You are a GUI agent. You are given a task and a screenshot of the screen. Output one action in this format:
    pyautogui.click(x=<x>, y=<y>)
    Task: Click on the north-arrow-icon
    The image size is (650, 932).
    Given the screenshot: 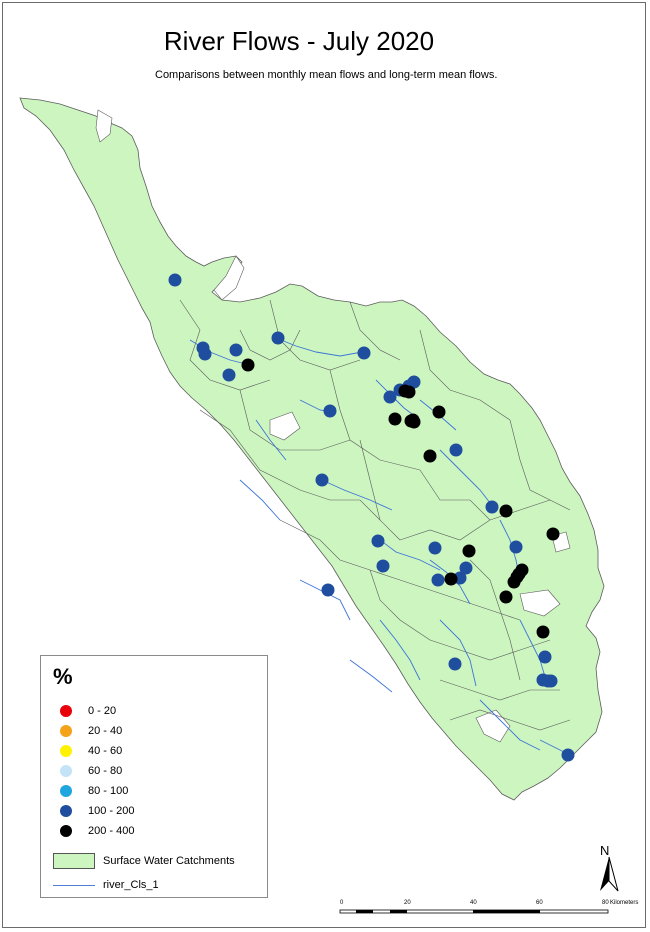 What is the action you would take?
    pyautogui.click(x=609, y=874)
    